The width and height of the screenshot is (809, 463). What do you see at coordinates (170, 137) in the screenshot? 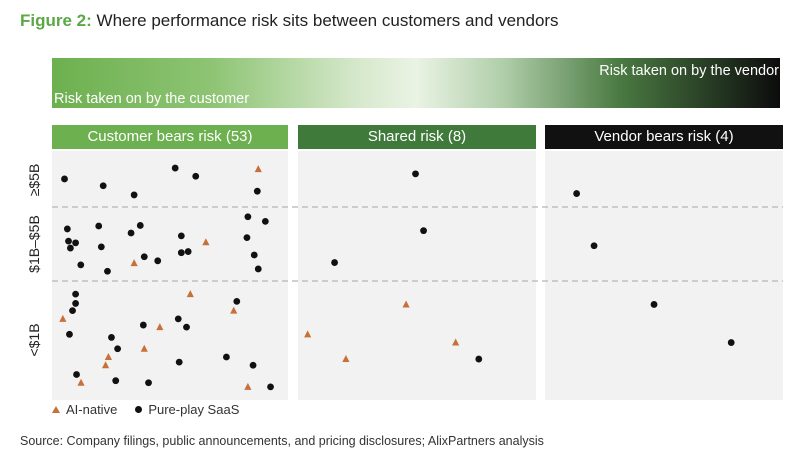
I see `panel-header-customer: Customer bears risk (53)` at bounding box center [170, 137].